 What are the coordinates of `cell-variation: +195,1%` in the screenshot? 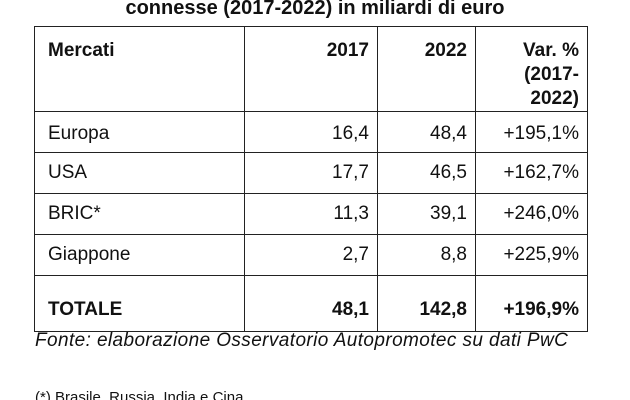 It's located at (531, 132).